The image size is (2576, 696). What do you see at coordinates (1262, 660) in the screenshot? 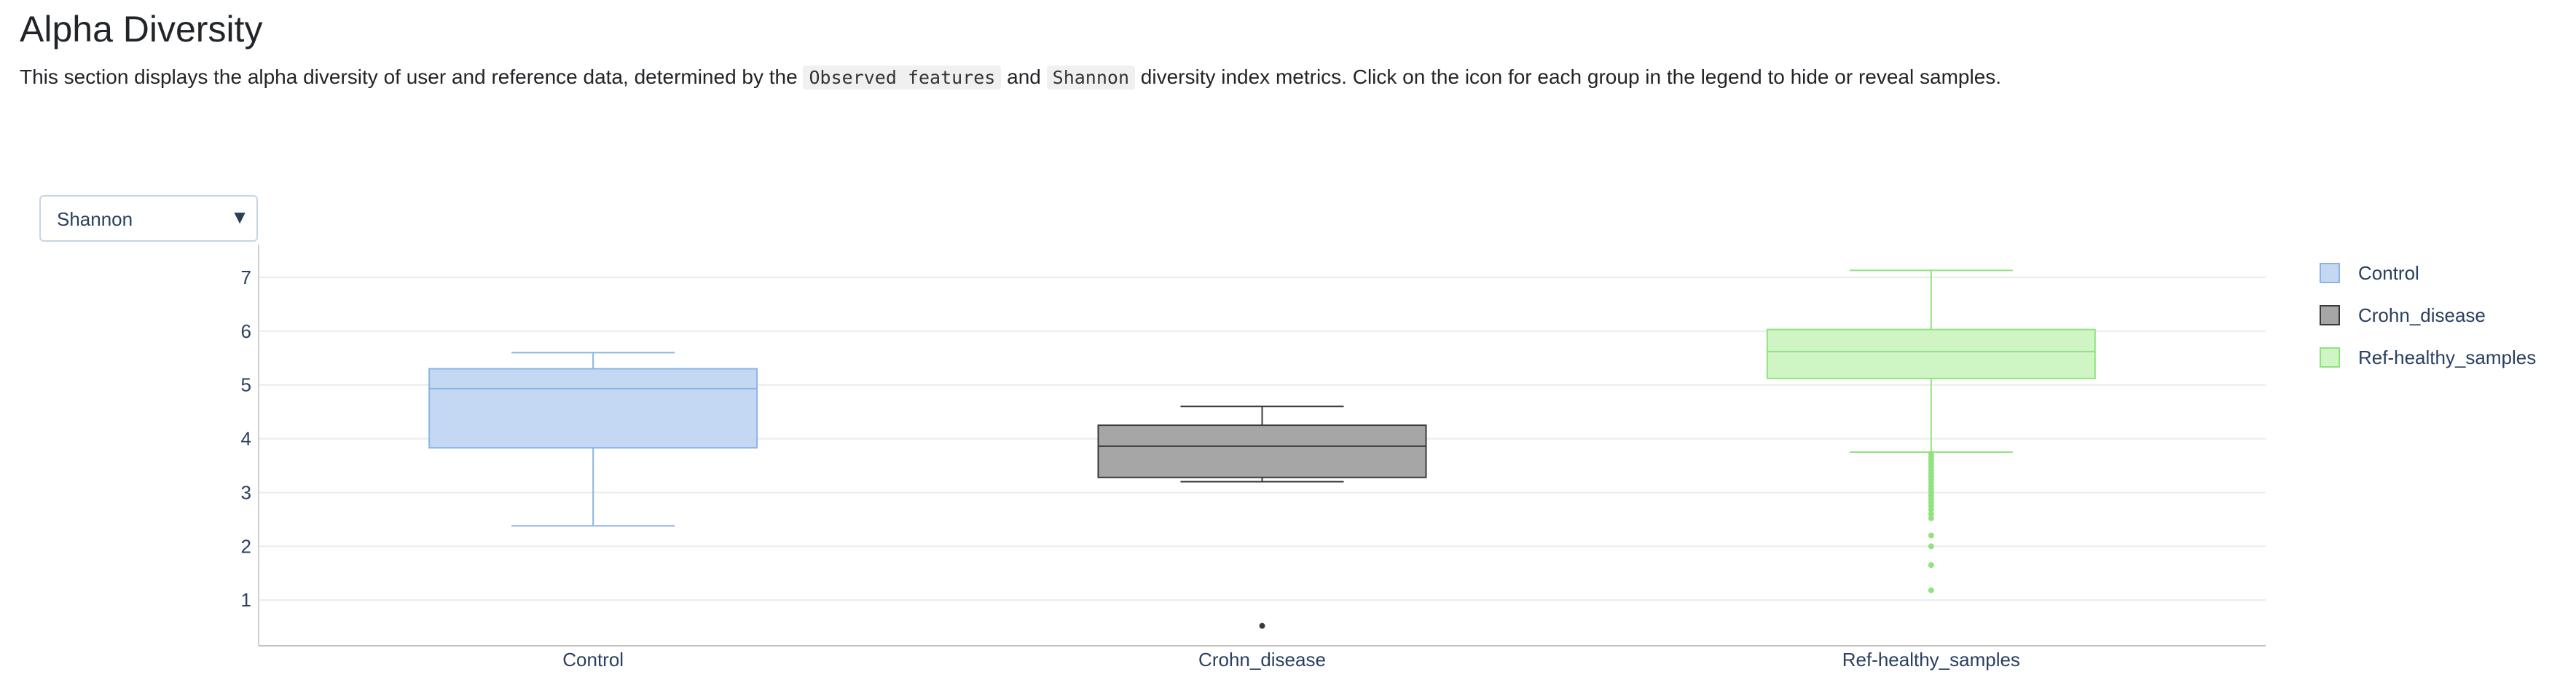
I see `x-tick-label: Crohn_disease` at bounding box center [1262, 660].